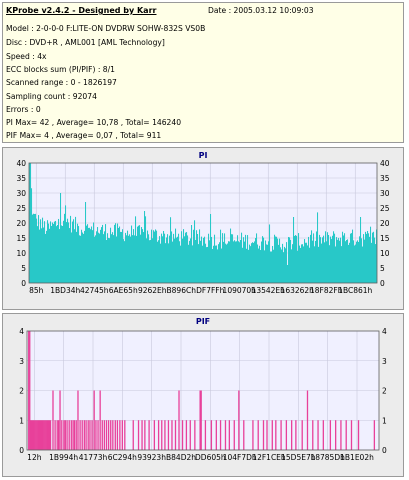 This screenshot has width=409, height=480. What do you see at coordinates (151, 457) in the screenshot?
I see `pif-xtick-label: 93923h` at bounding box center [151, 457].